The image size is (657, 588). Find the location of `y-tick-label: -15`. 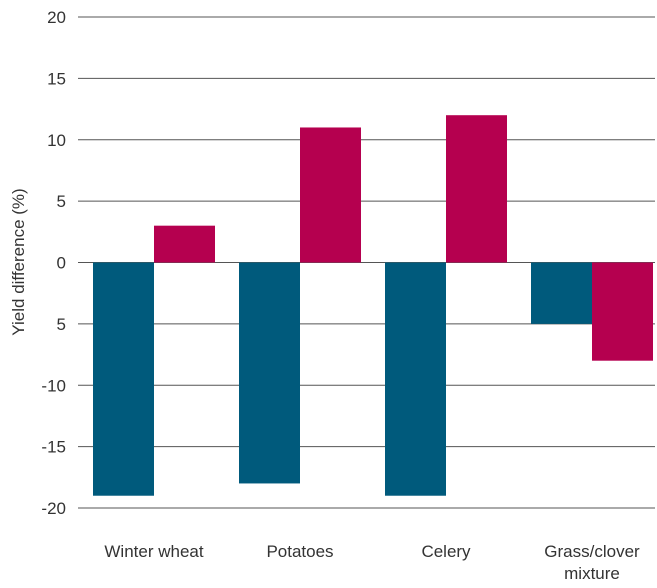

y-tick-label: -15 is located at coordinates (53, 447).